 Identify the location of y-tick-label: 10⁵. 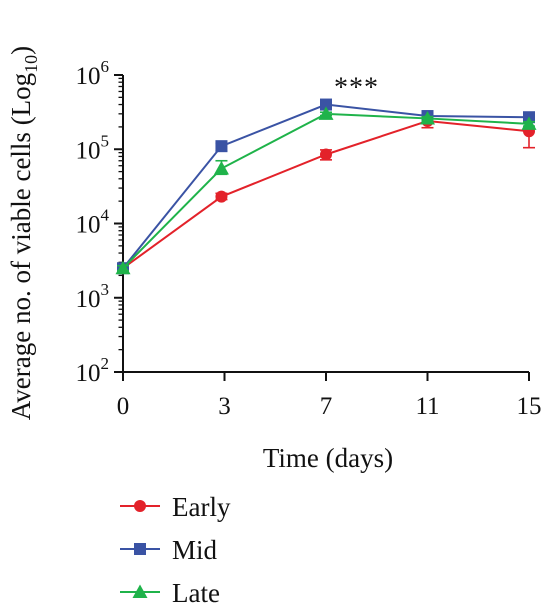
(93, 147).